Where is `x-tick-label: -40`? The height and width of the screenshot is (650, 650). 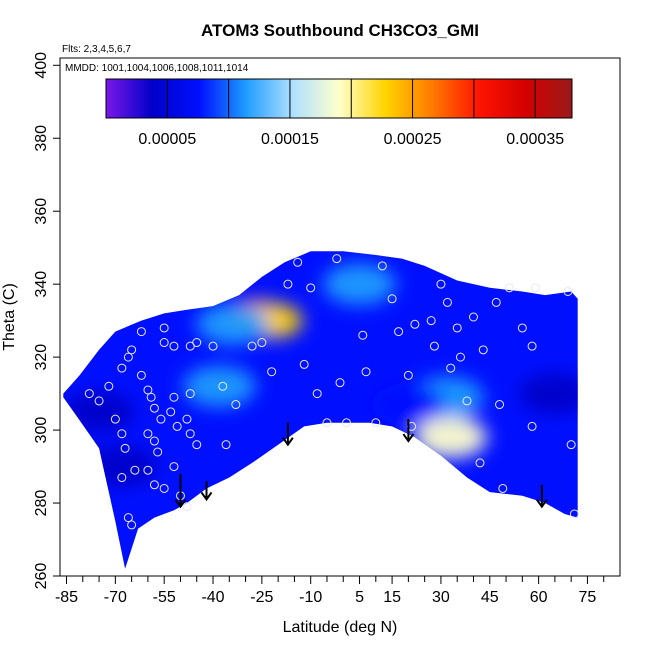 x-tick-label: -40 is located at coordinates (212, 597).